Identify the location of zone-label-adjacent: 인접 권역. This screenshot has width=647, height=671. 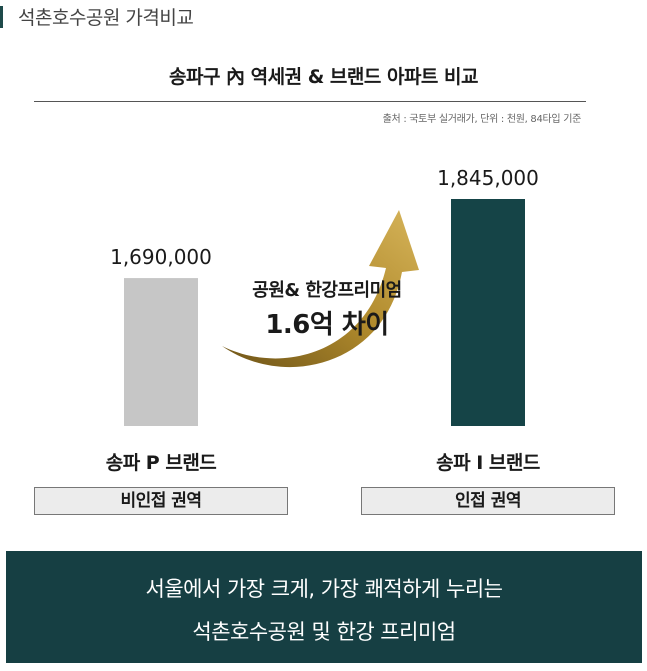
(488, 501).